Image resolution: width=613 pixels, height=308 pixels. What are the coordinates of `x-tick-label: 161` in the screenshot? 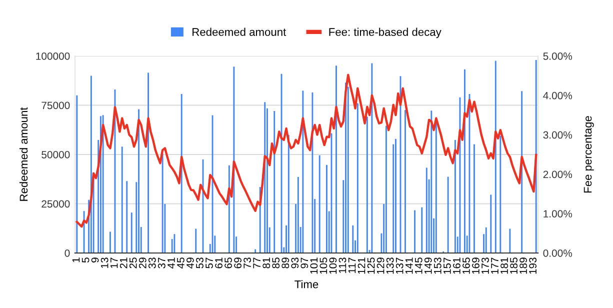 It's located at (456, 266).